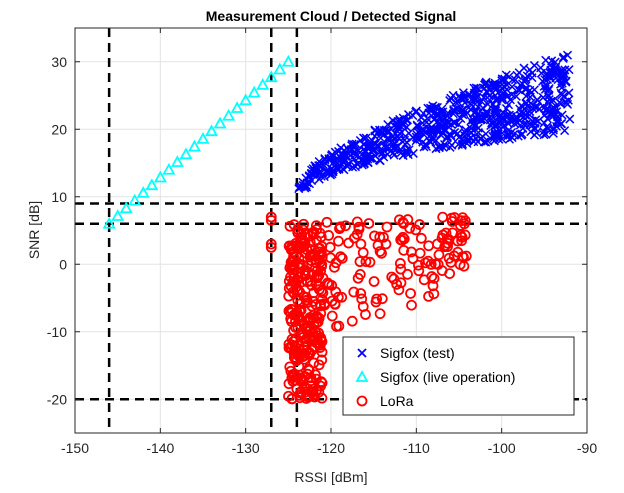 Image resolution: width=624 pixels, height=493 pixels. Describe the element at coordinates (331, 16) in the screenshot. I see `chart-title: Measurement Cloud / Detected Signal` at that location.